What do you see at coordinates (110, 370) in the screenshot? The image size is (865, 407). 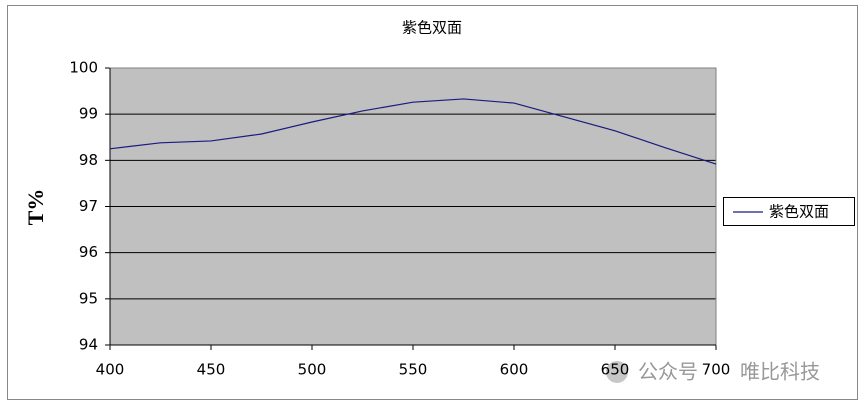 I see `x-tick-label: 400` at bounding box center [110, 370].